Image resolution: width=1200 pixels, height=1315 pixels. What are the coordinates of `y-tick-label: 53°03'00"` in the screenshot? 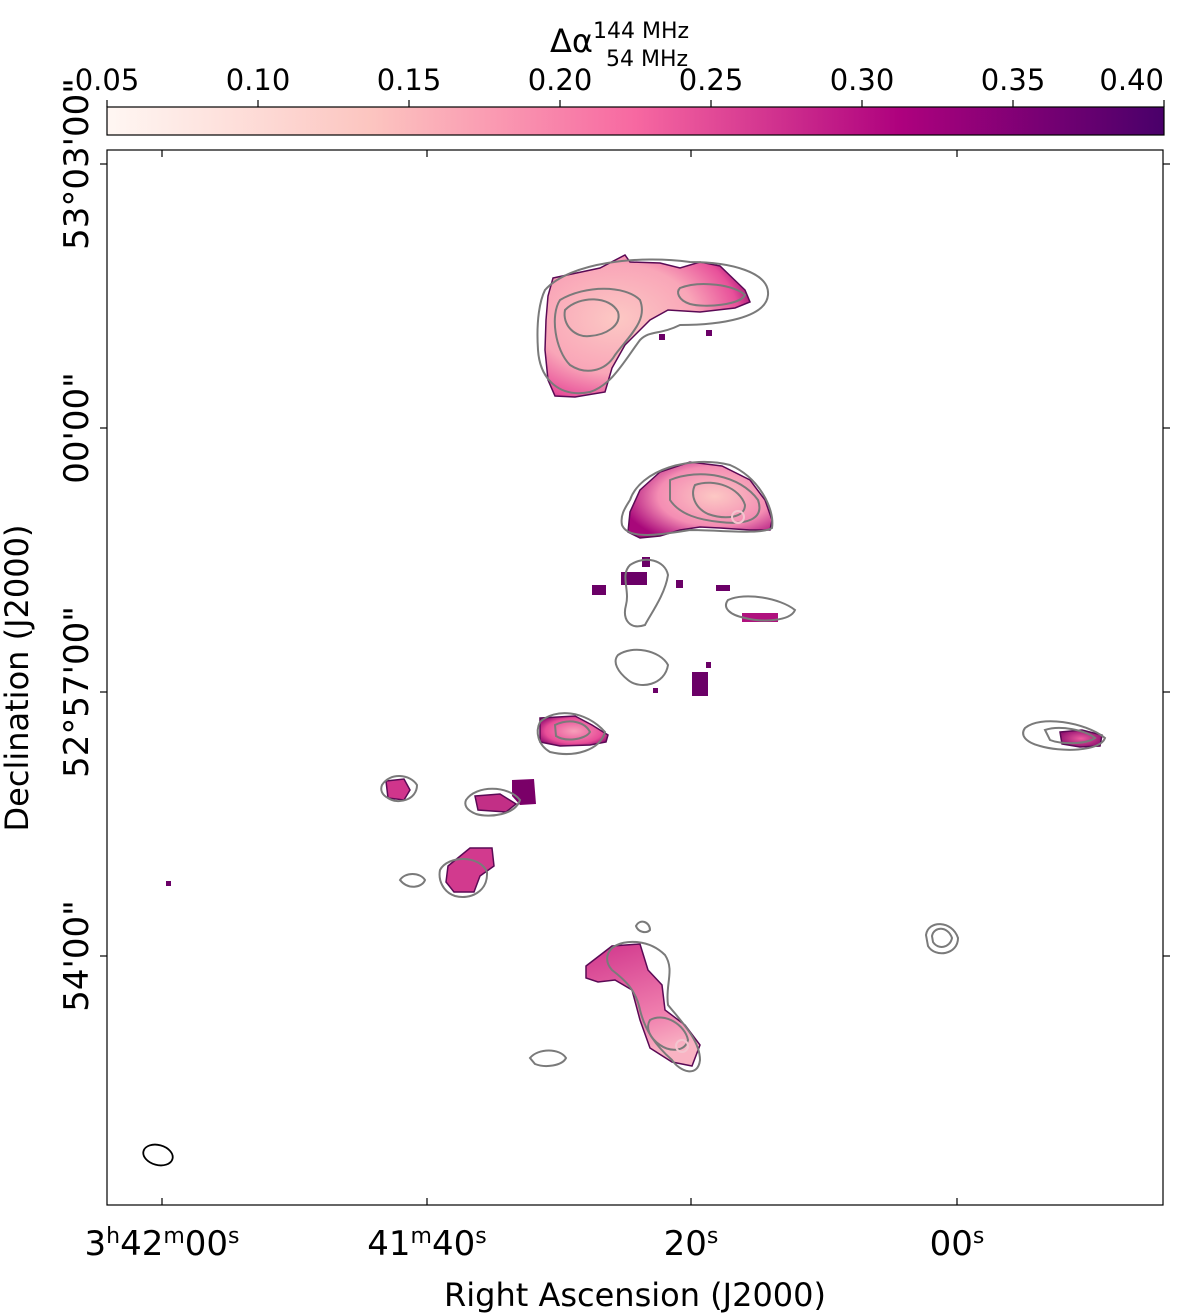 It's located at (77, 164).